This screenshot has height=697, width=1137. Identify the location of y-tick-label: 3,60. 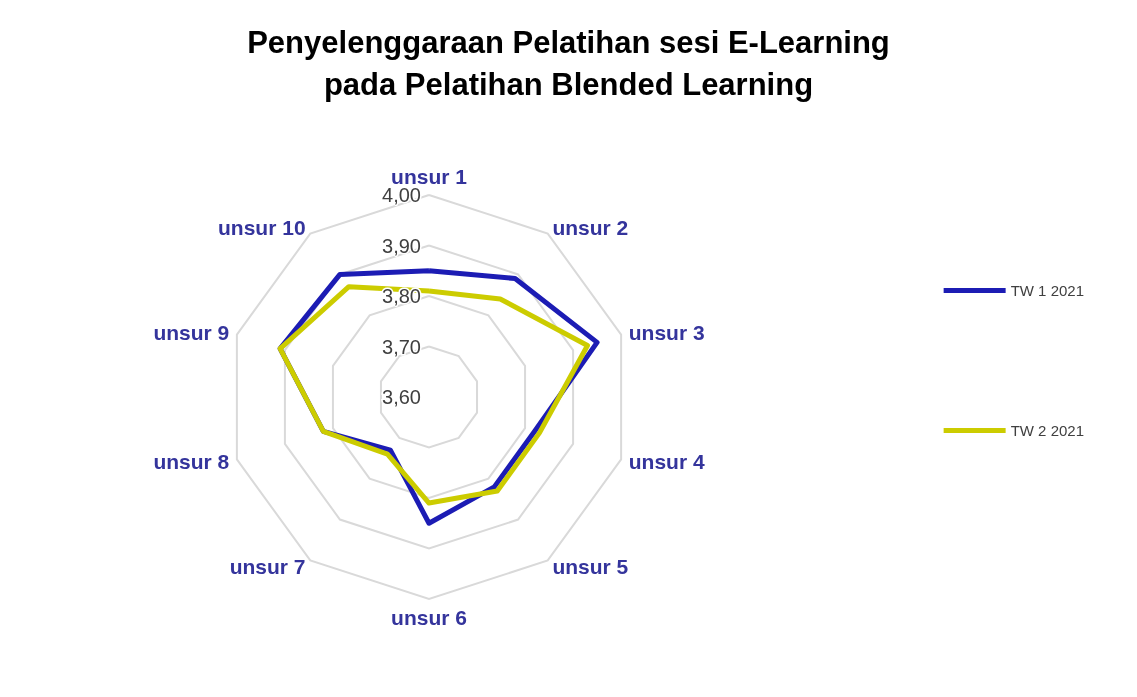
(401, 397).